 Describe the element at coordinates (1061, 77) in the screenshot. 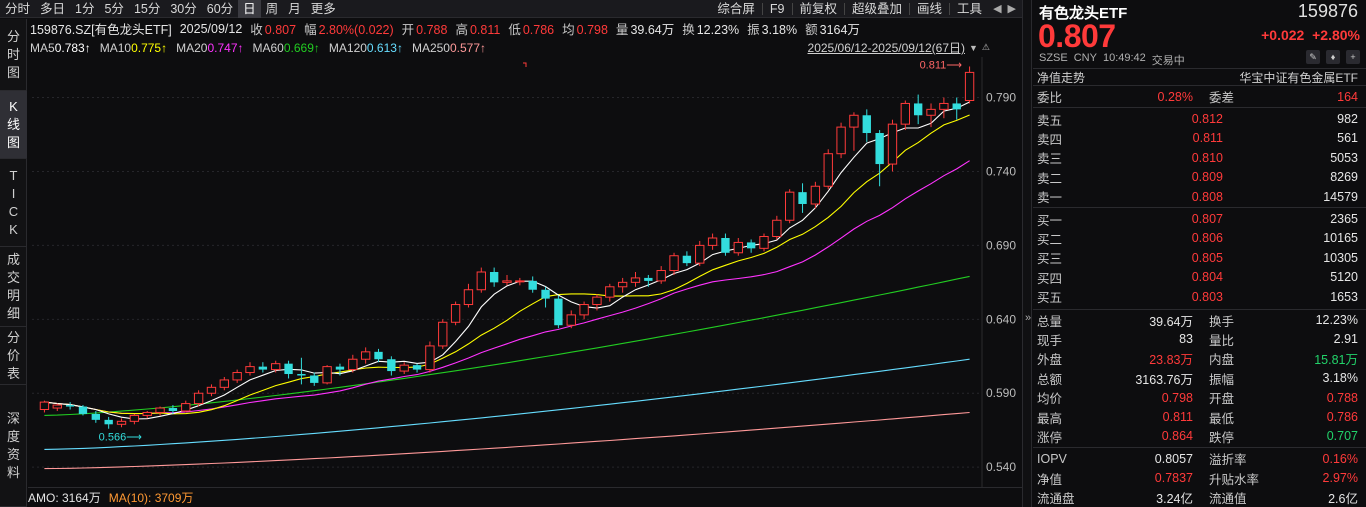

I see `nav-trend-label: 净值走势` at that location.